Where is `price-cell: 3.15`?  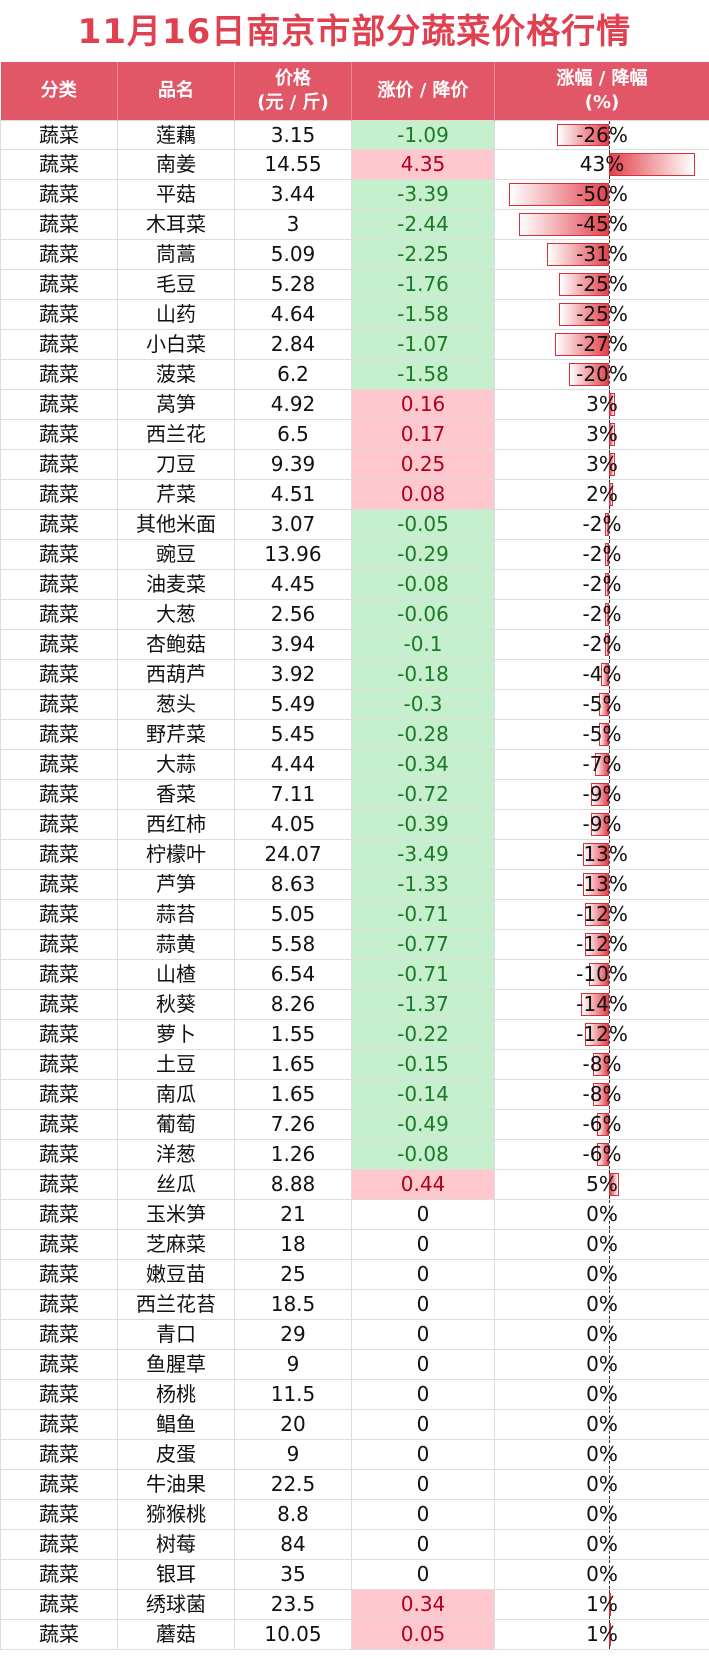
price-cell: 3.15 is located at coordinates (293, 135).